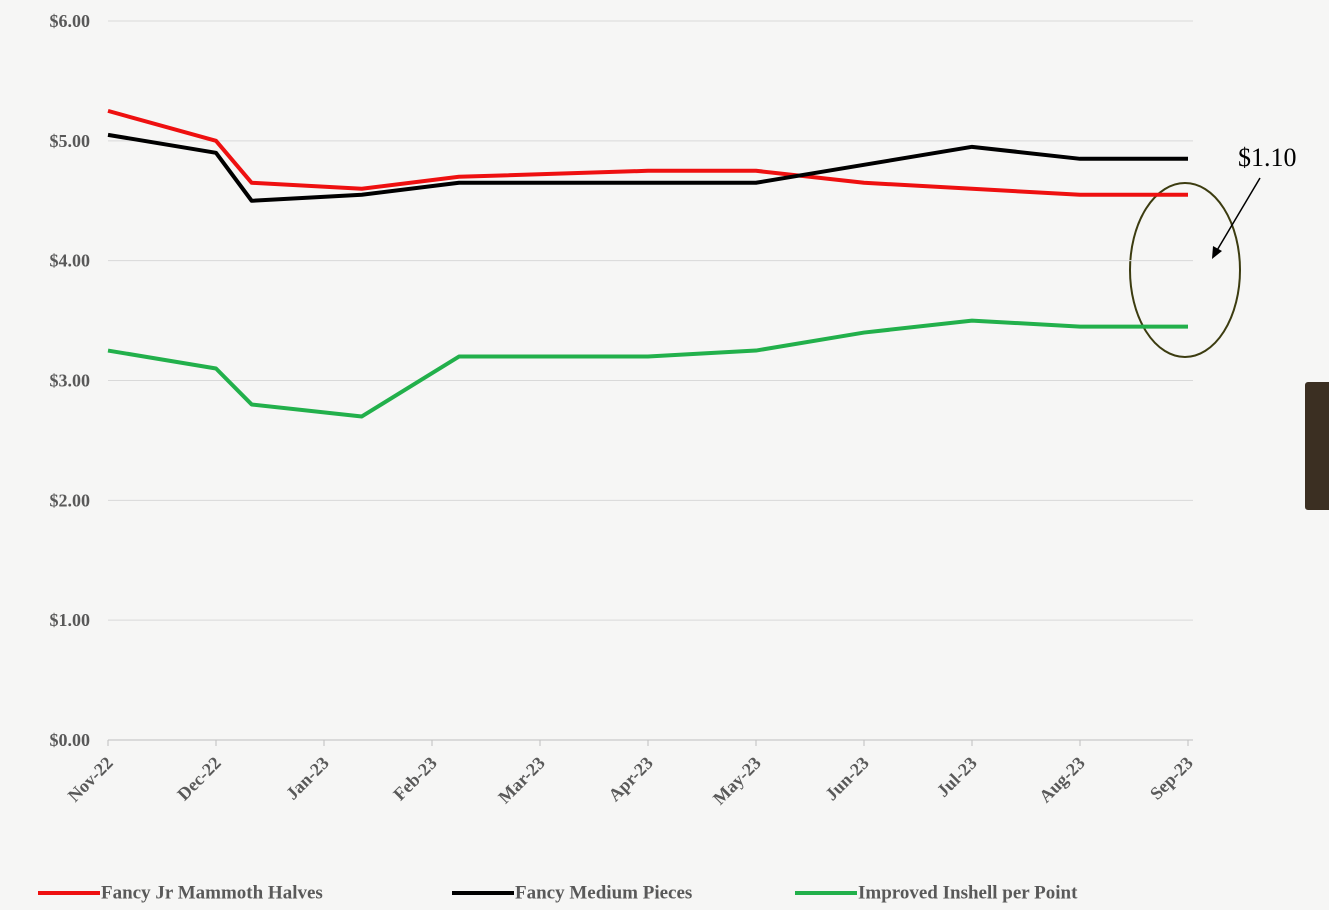  Describe the element at coordinates (70, 141) in the screenshot. I see `y-tick-label: $5.00` at that location.